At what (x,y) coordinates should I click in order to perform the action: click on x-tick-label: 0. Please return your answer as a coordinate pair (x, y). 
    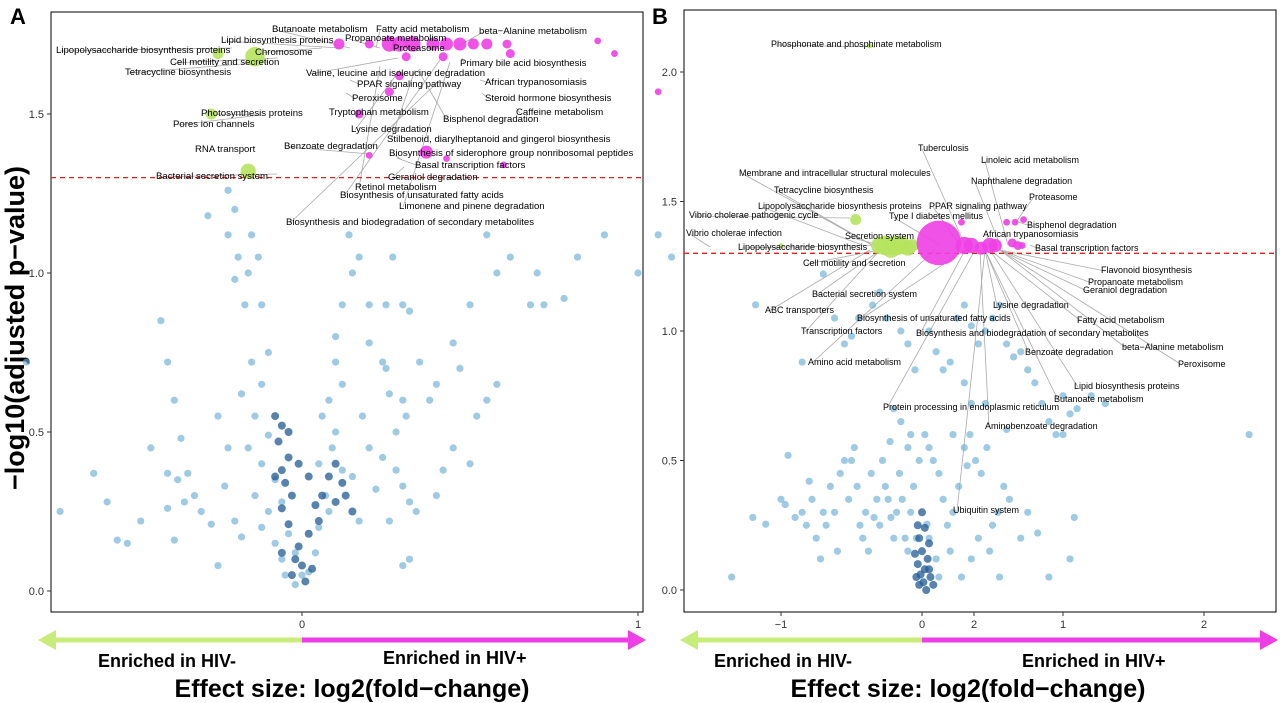
    Looking at the image, I should click on (922, 625).